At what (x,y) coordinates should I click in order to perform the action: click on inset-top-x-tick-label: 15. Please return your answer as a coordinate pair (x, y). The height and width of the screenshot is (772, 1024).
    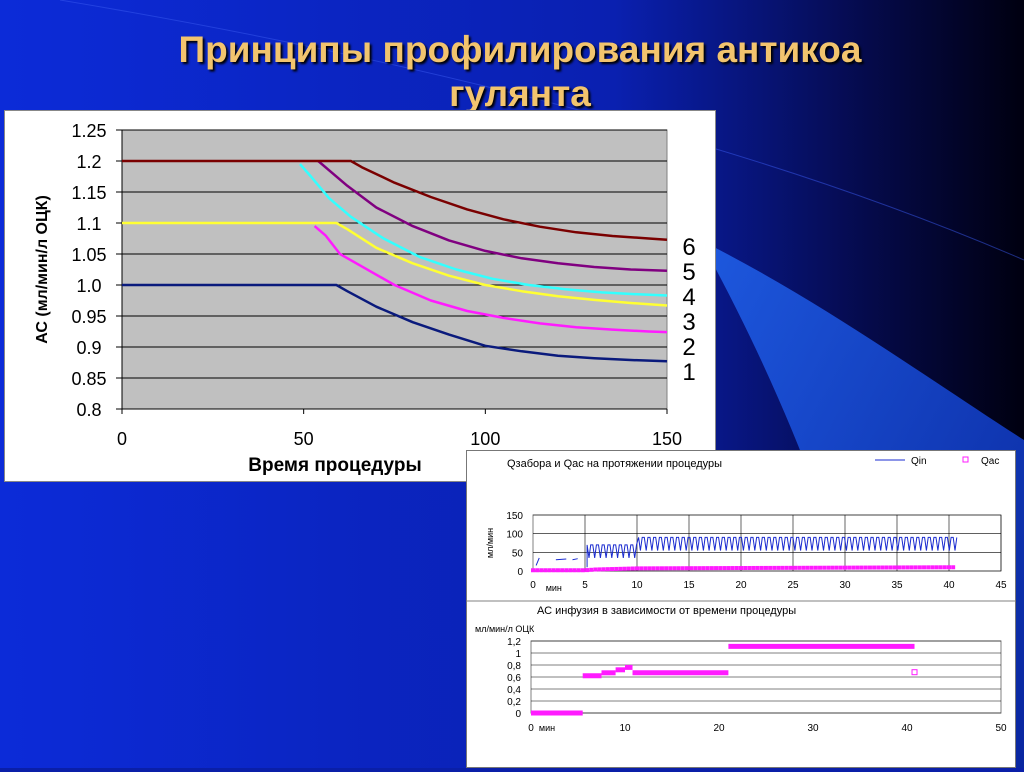
    Looking at the image, I should click on (689, 585).